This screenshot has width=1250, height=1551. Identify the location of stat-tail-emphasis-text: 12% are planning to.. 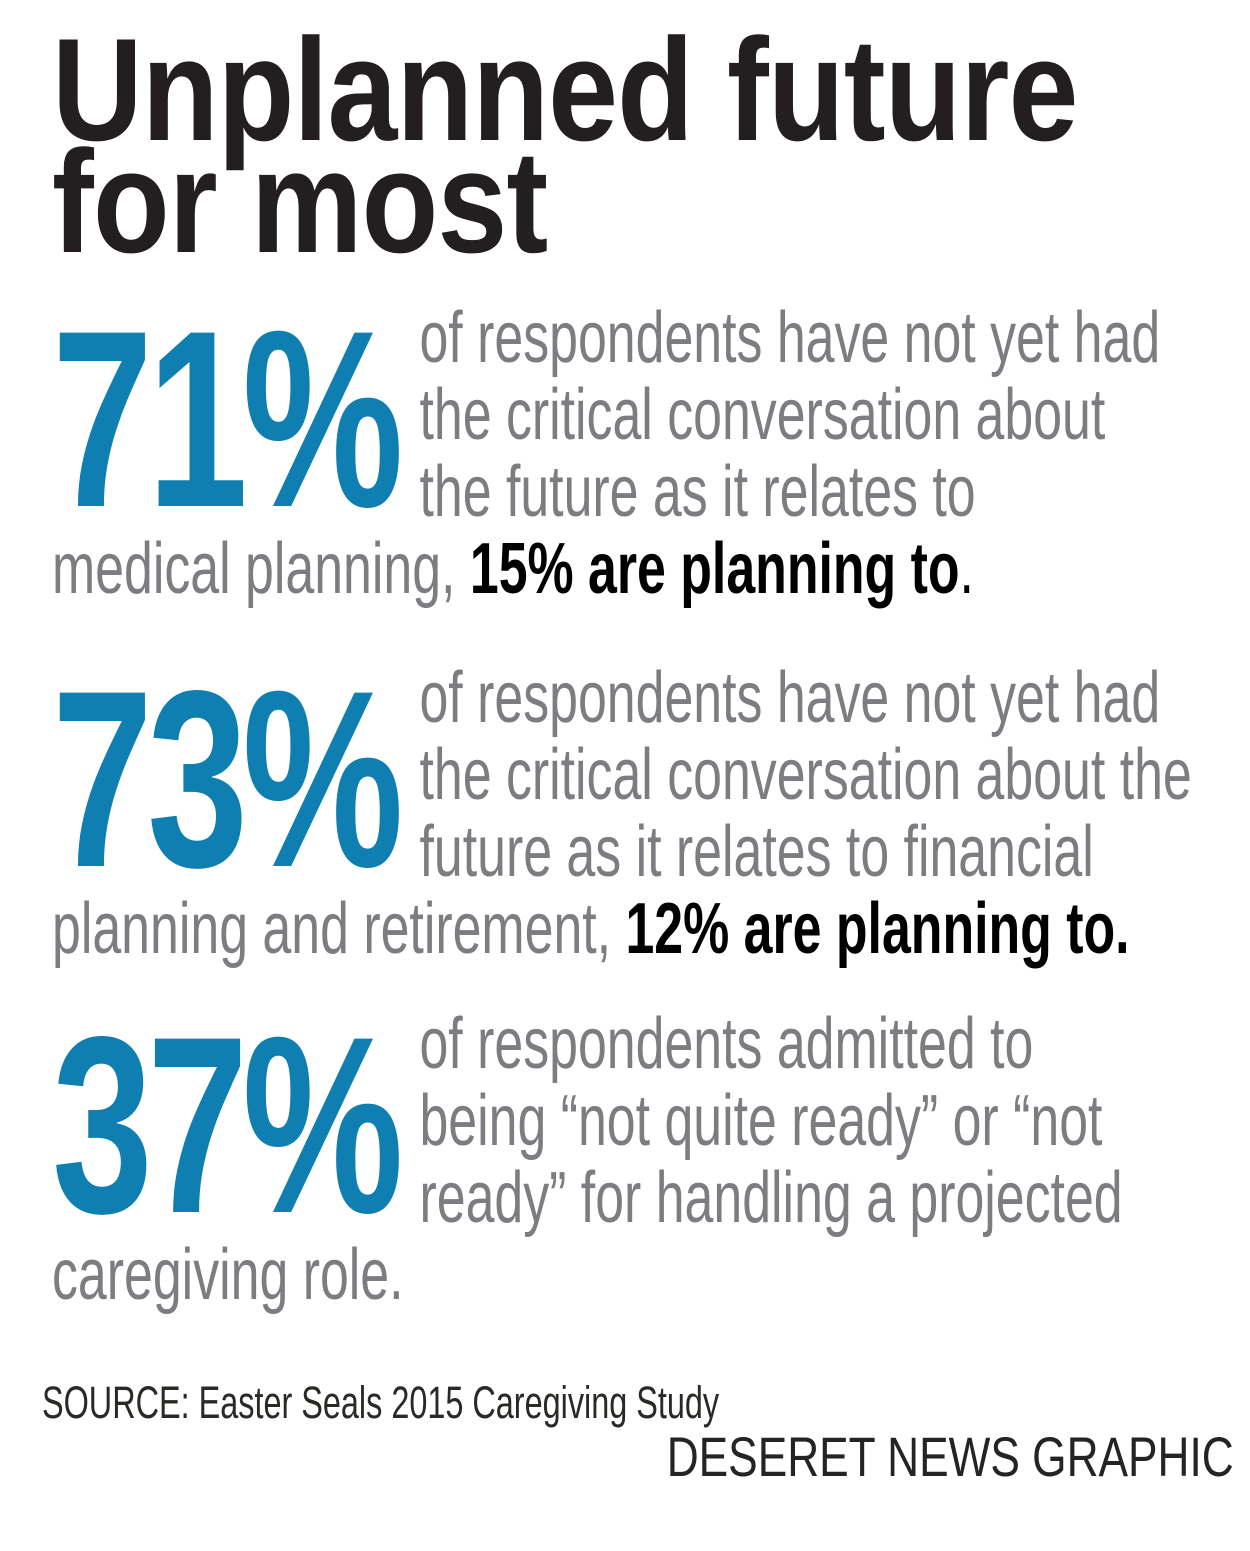
(877, 929).